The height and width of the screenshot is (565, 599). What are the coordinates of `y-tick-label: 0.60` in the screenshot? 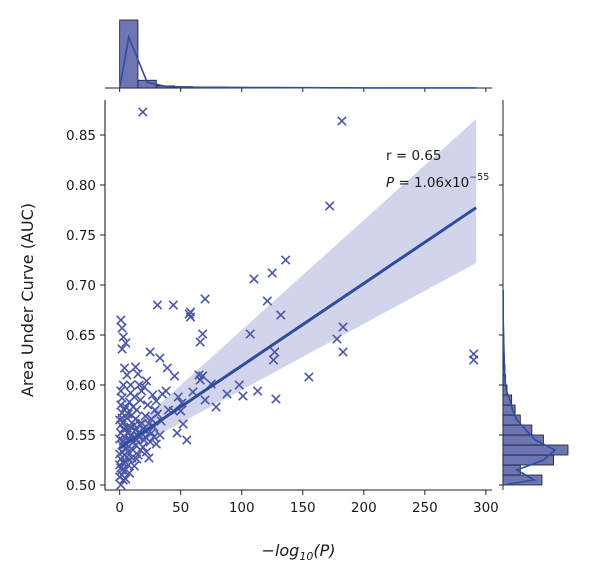 It's located at (81, 386).